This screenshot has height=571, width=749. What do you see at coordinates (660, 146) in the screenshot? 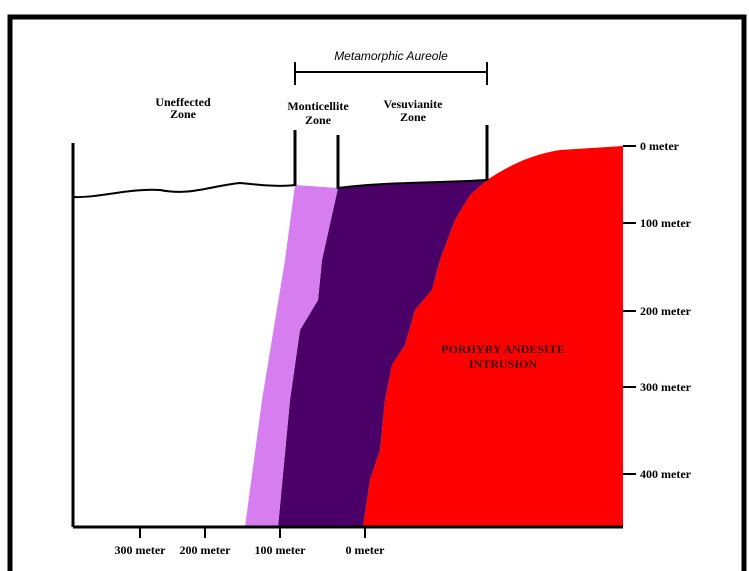
I see `depth-label: 0 meter` at bounding box center [660, 146].